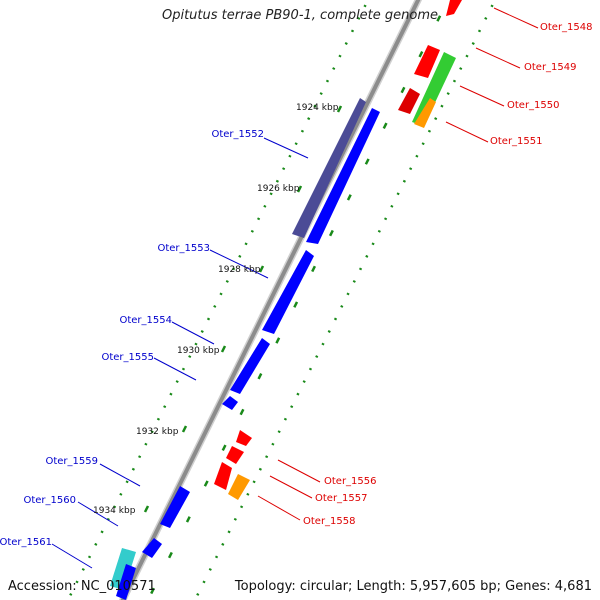  What do you see at coordinates (341, 498) in the screenshot?
I see `gene-label-oter-1557: Oter_1557` at bounding box center [341, 498].